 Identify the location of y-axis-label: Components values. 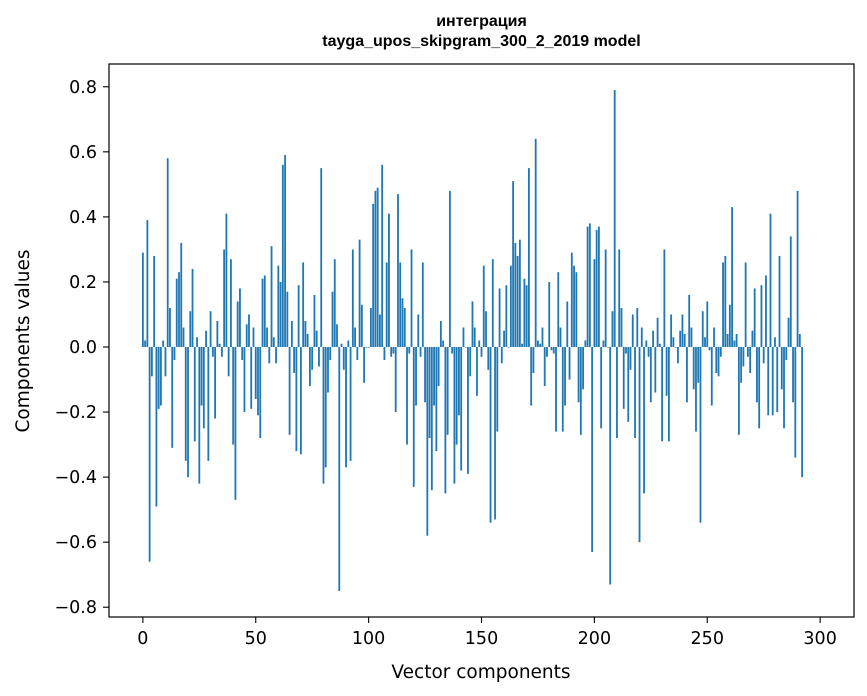
(23, 340).